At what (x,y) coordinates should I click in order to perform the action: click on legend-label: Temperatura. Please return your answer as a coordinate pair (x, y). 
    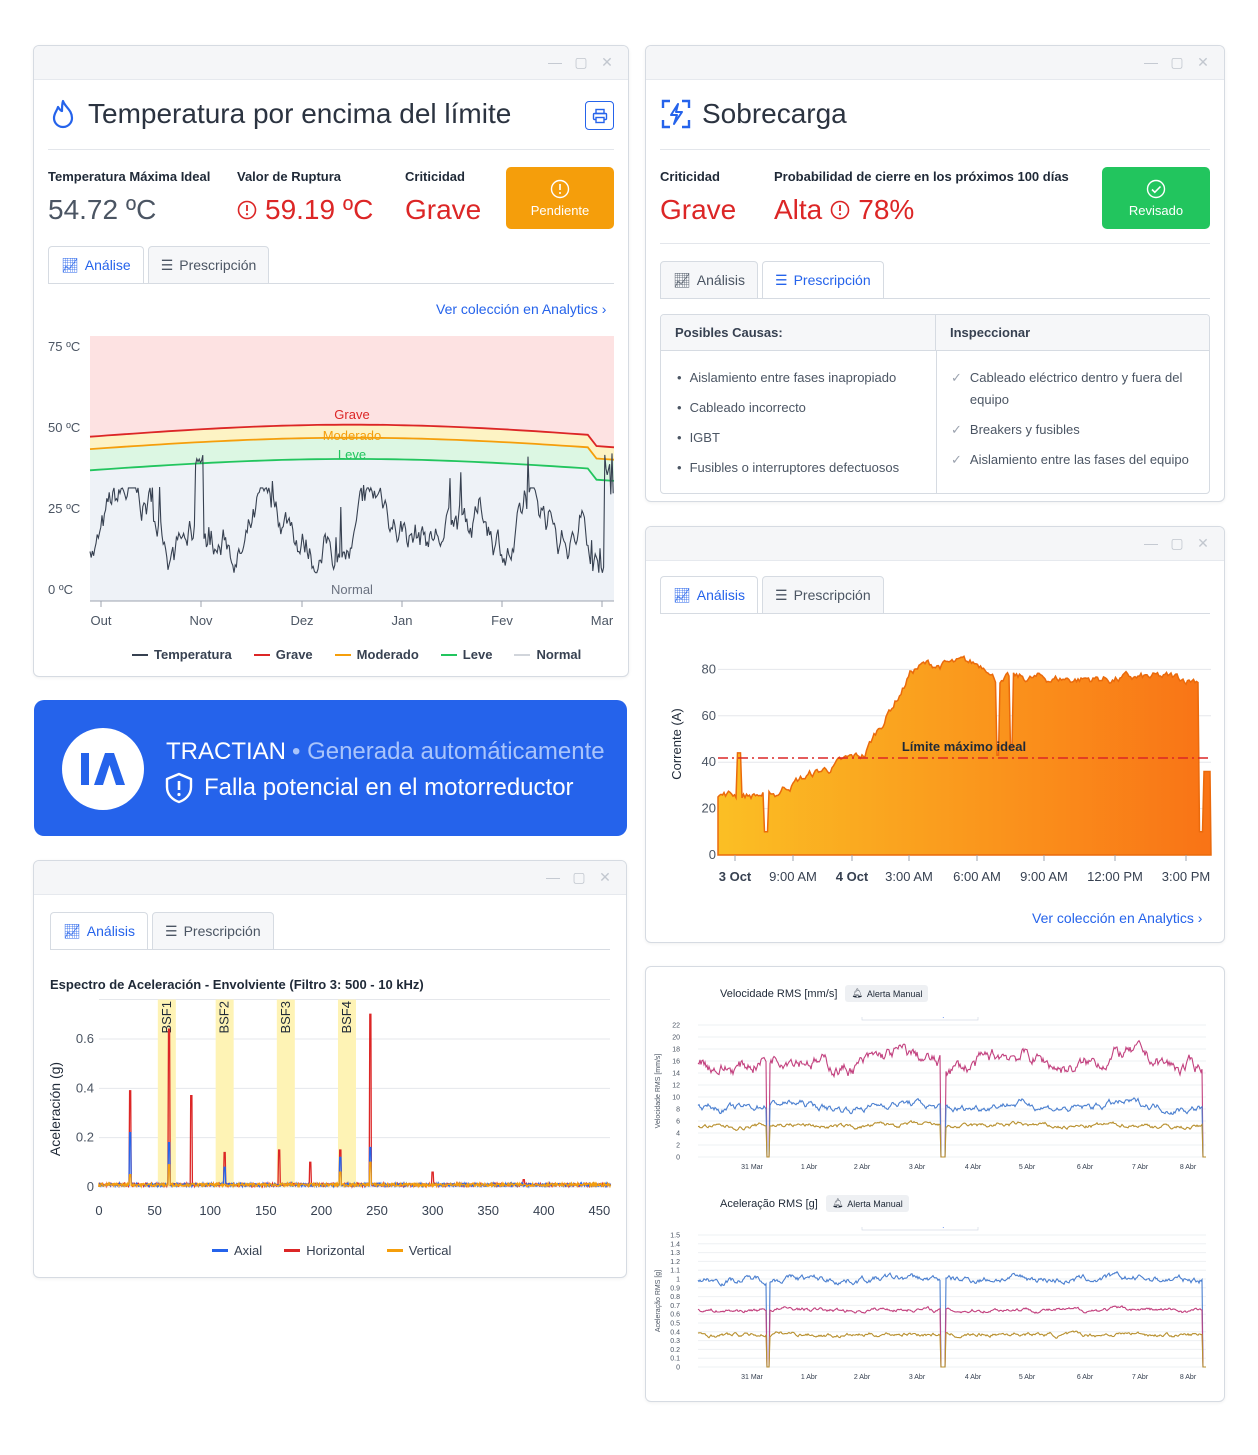
    Looking at the image, I should click on (193, 654).